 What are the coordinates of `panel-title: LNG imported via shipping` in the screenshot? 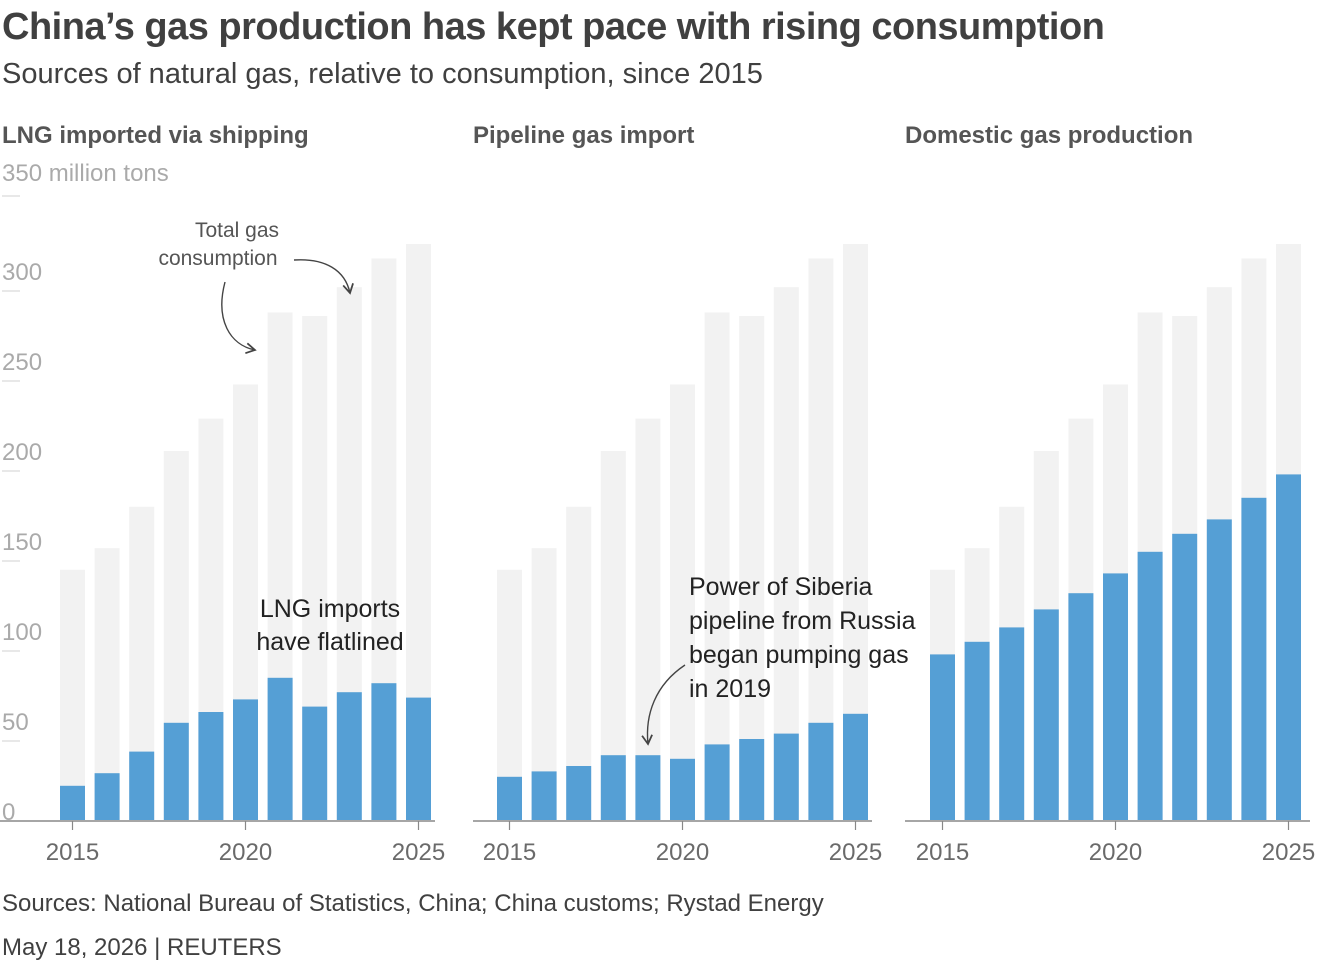 It's located at (155, 135).